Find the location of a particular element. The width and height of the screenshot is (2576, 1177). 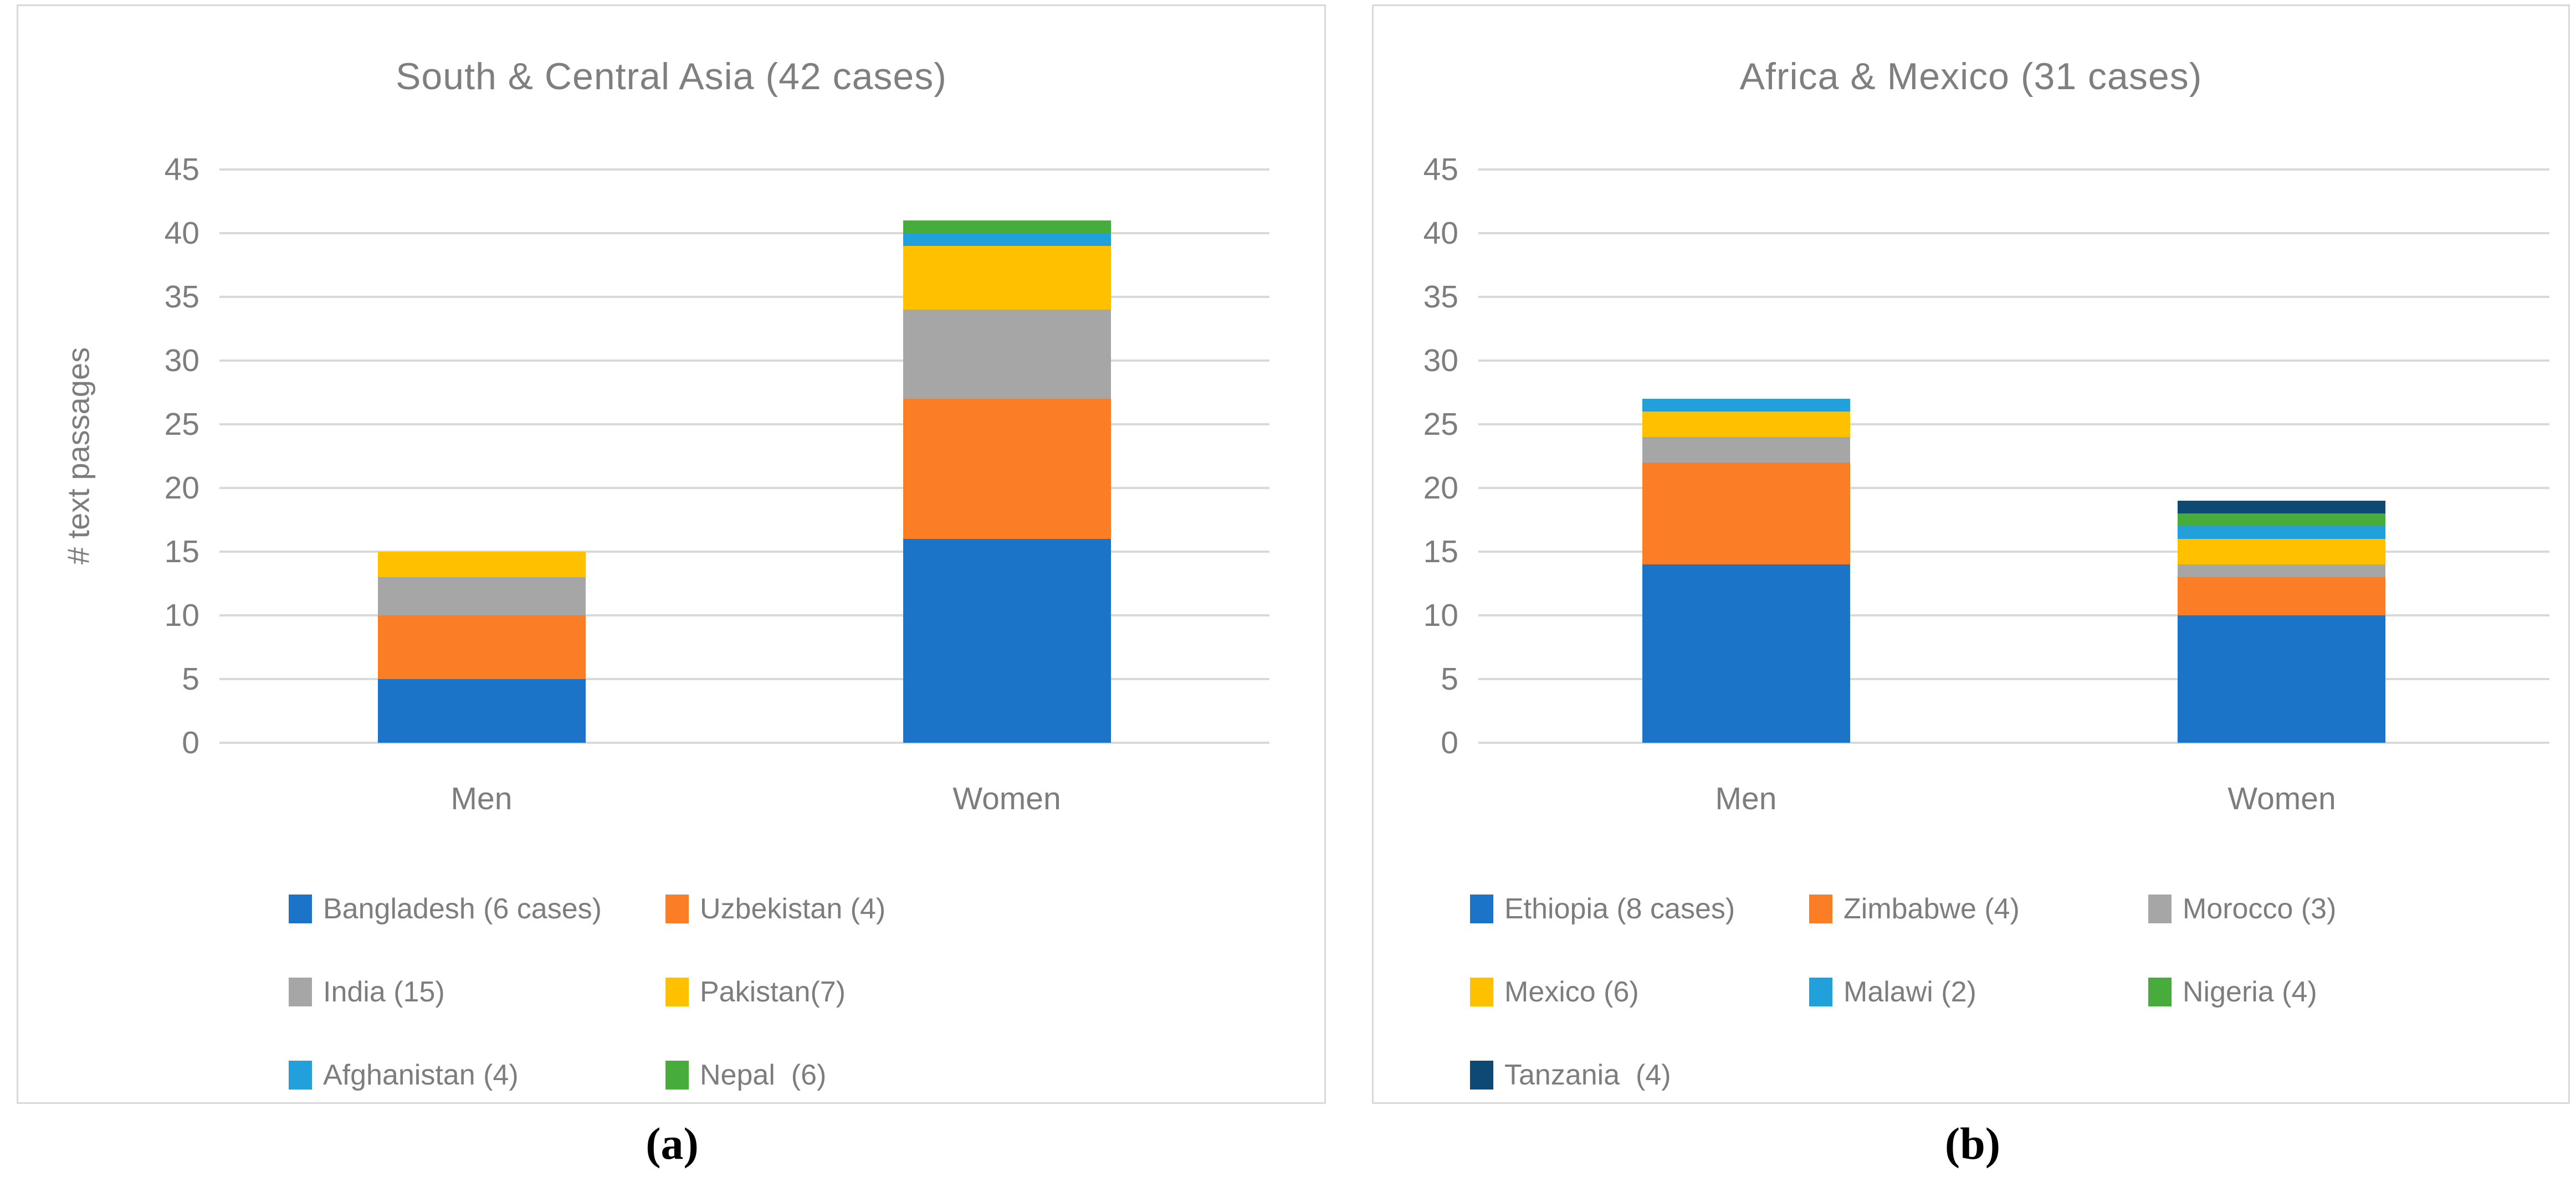

bar-segment-men-pakistan(7) is located at coordinates (482, 564).